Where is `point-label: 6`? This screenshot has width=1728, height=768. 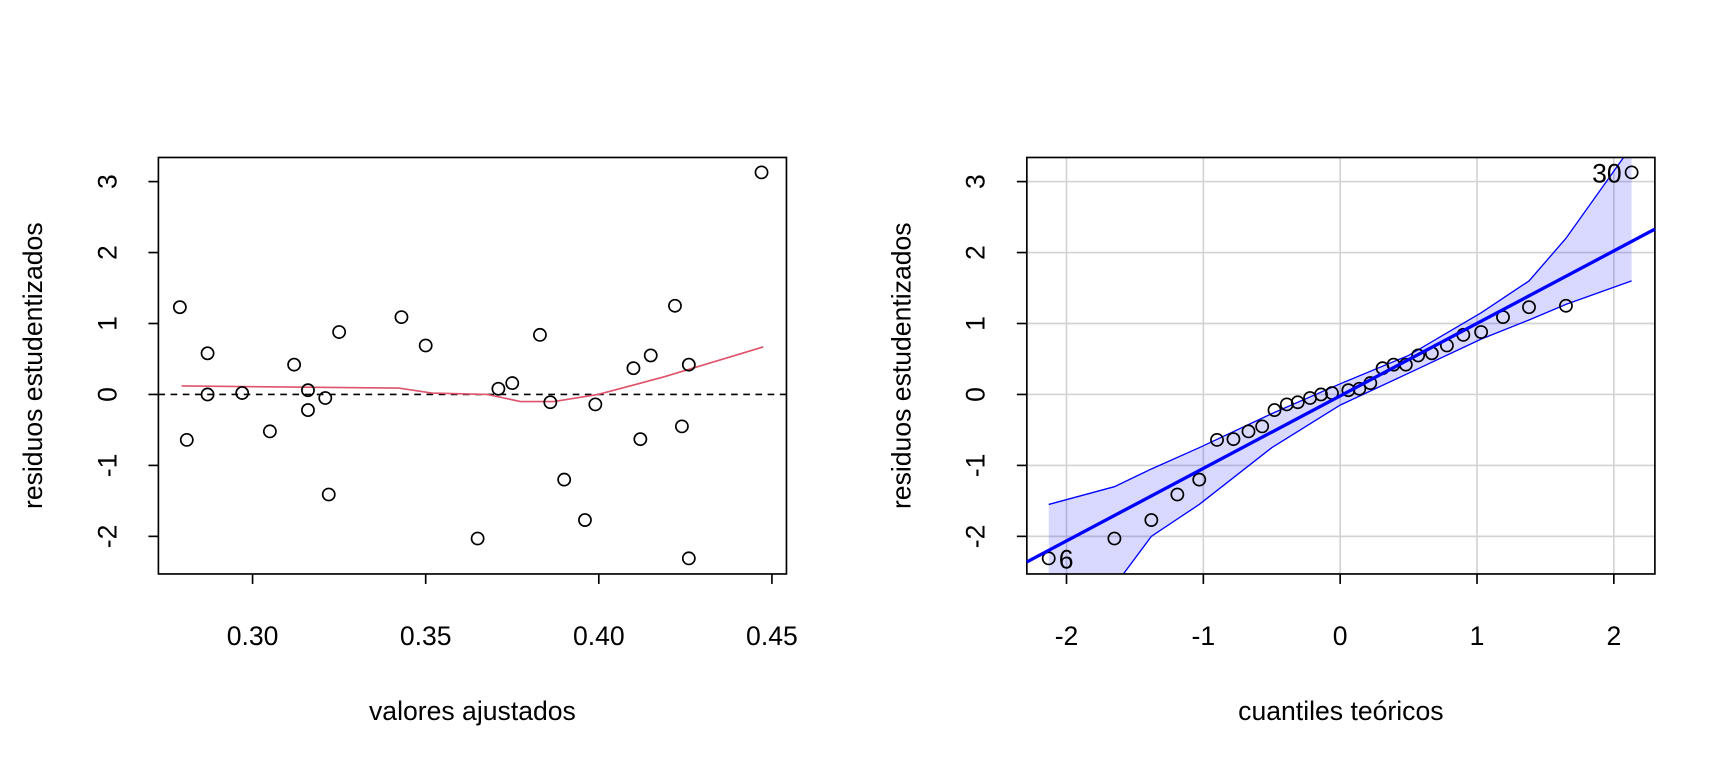 point-label: 6 is located at coordinates (1066, 559).